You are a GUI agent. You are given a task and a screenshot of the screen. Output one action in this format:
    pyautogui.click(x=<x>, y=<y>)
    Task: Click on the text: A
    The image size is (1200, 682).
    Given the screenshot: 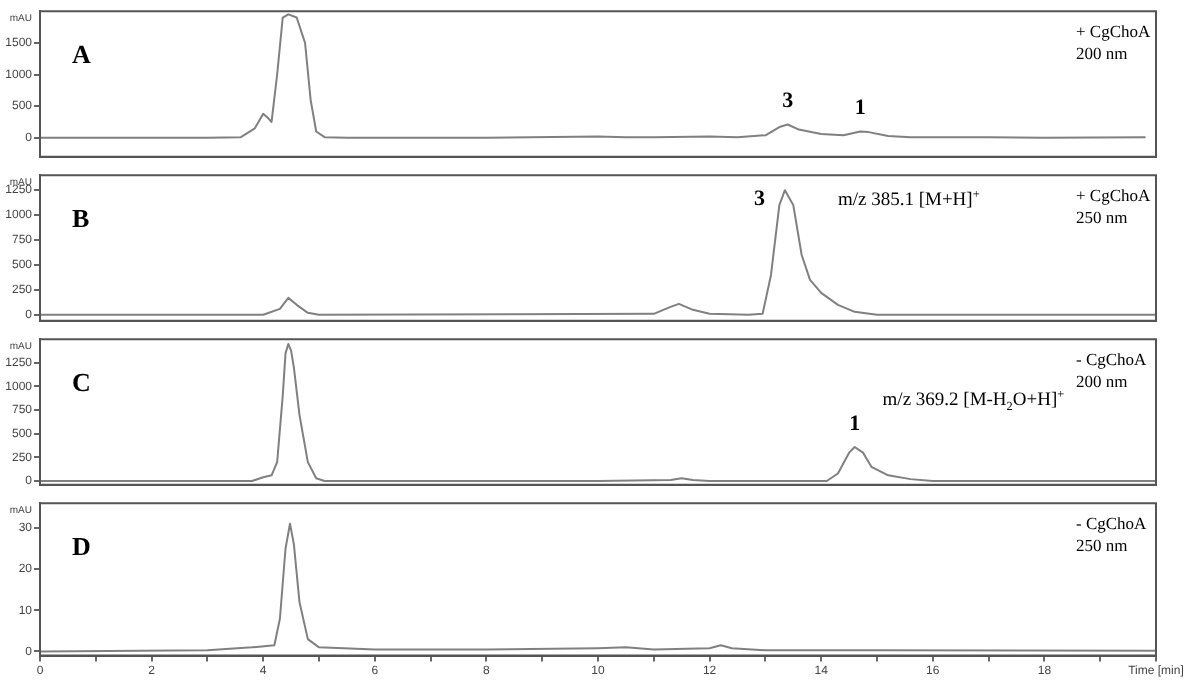 What is the action you would take?
    pyautogui.click(x=82, y=53)
    